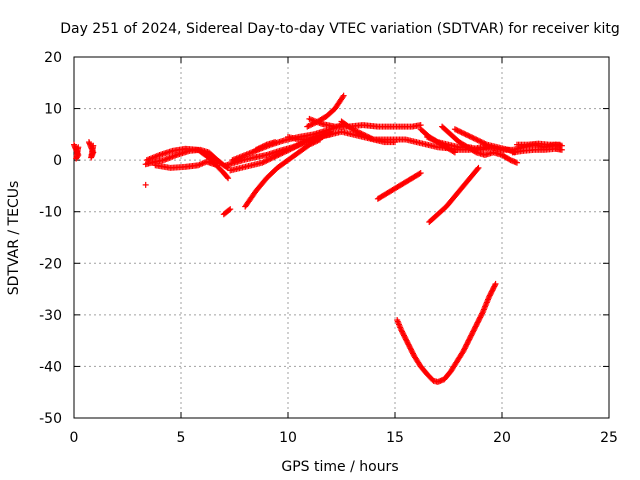  What do you see at coordinates (288, 438) in the screenshot?
I see `x-tick-label: 10` at bounding box center [288, 438].